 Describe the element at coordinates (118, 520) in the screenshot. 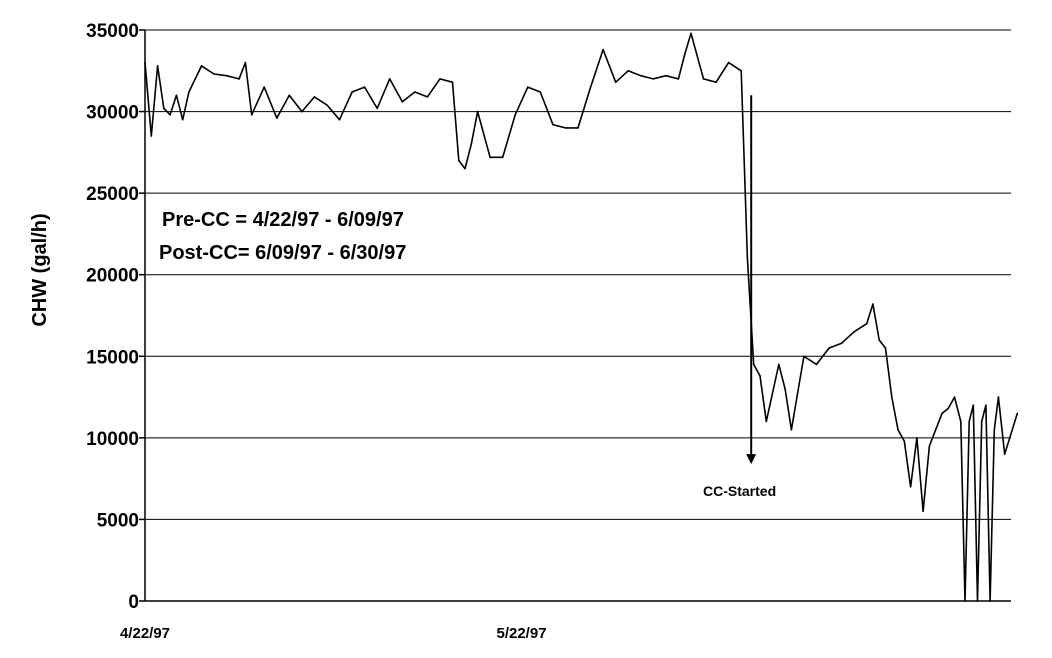

I see `y-tick-label-5000: 5000` at that location.